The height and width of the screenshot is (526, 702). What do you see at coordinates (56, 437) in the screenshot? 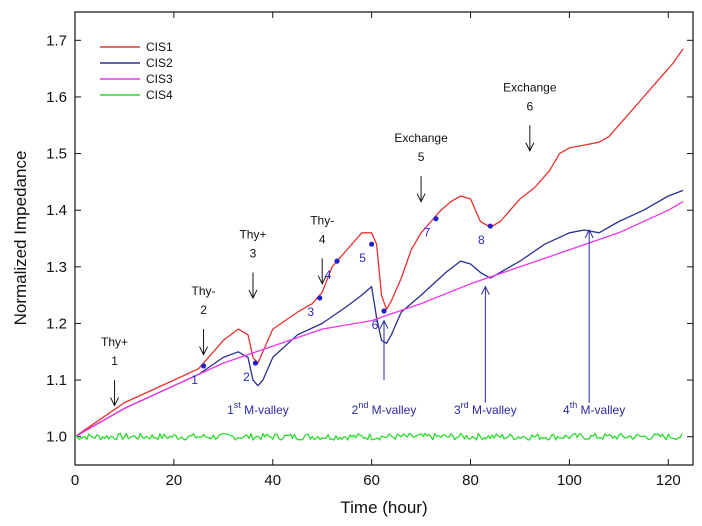
I see `y-tick-label: 1.0` at bounding box center [56, 437].